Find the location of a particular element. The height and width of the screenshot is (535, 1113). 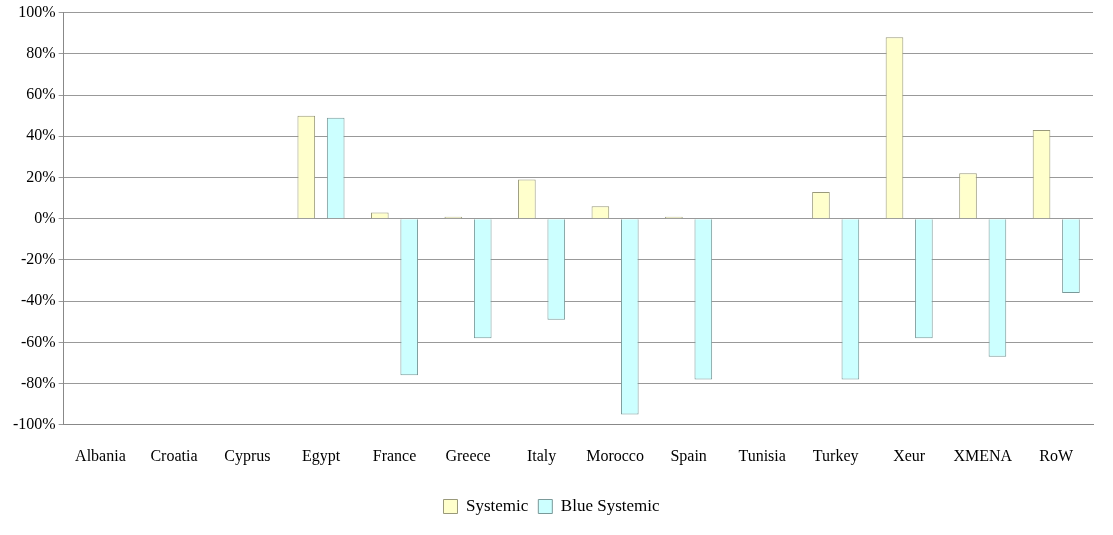

x-tick-label: Spain is located at coordinates (688, 455).